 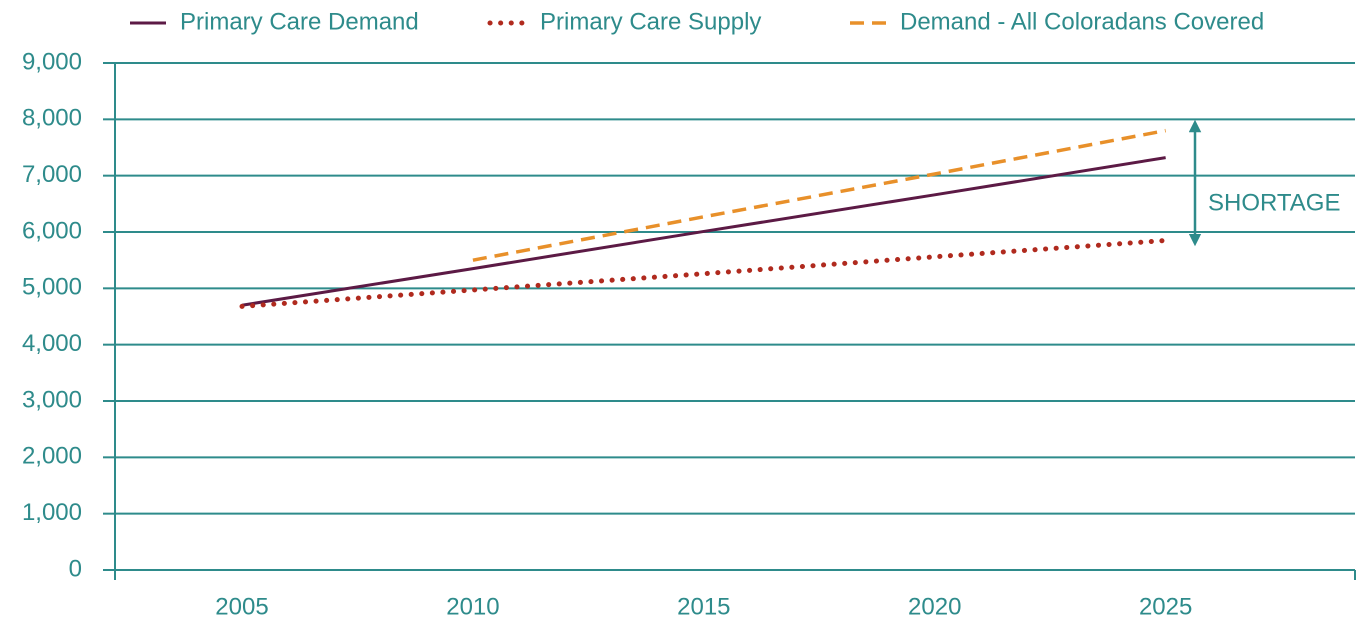 What do you see at coordinates (52, 61) in the screenshot?
I see `y-tick-label: 9,000` at bounding box center [52, 61].